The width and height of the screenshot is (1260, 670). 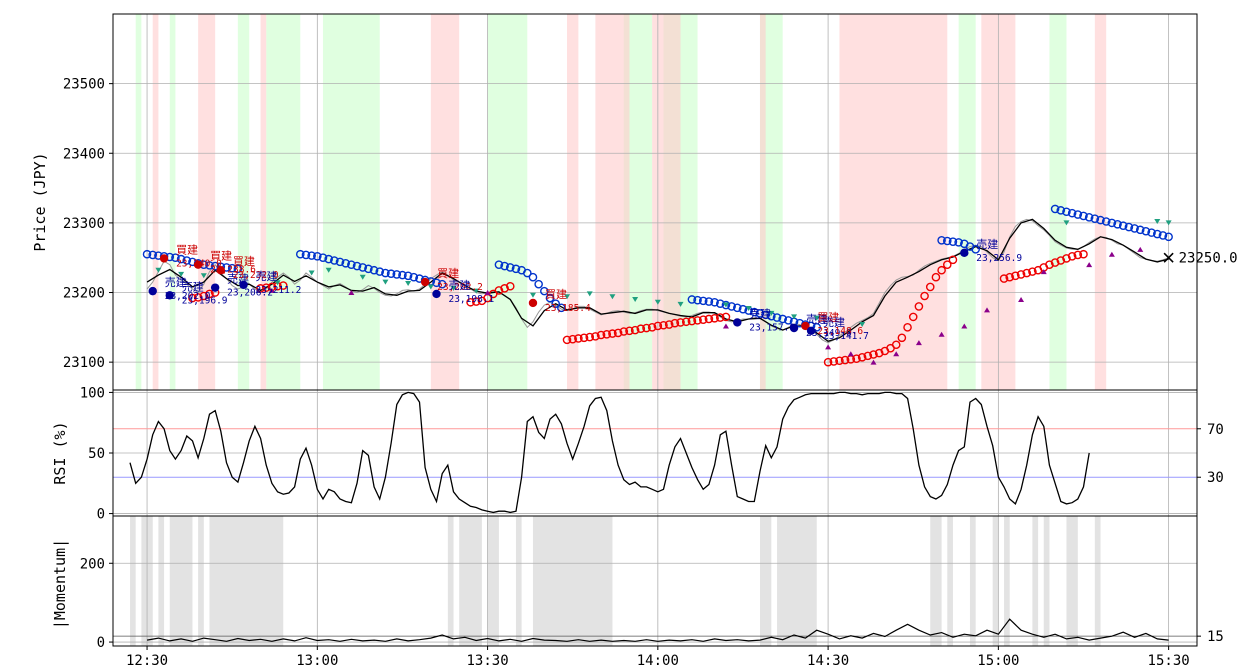 What do you see at coordinates (92, 393) in the screenshot?
I see `rsi-y-tick-label: 100` at bounding box center [92, 393].